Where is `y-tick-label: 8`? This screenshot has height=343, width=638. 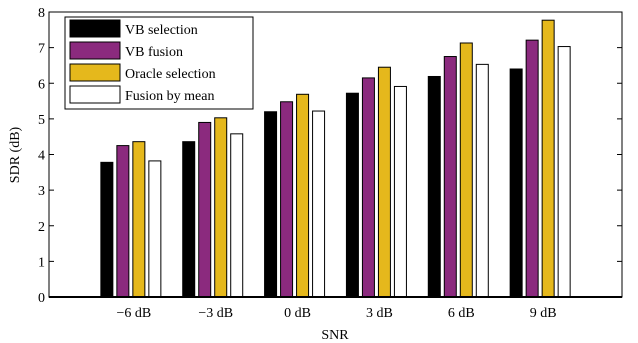
y-tick-label: 8 is located at coordinates (41, 13).